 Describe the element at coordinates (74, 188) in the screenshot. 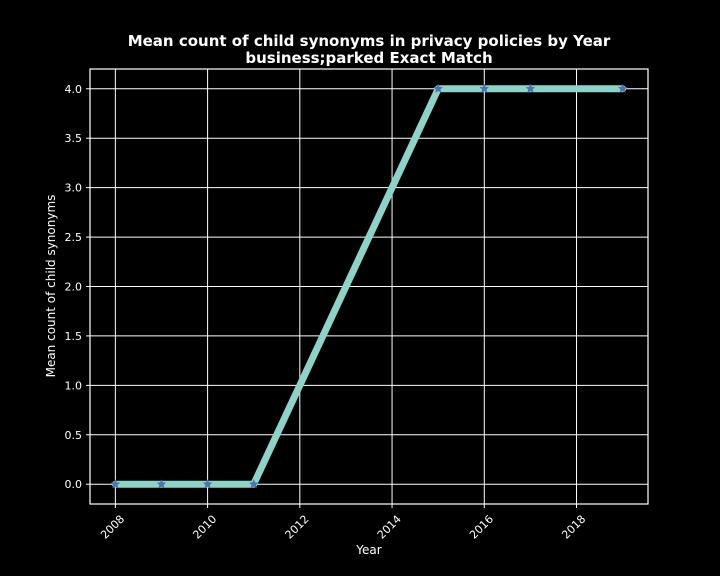

I see `y-tick-label: 3.0` at that location.